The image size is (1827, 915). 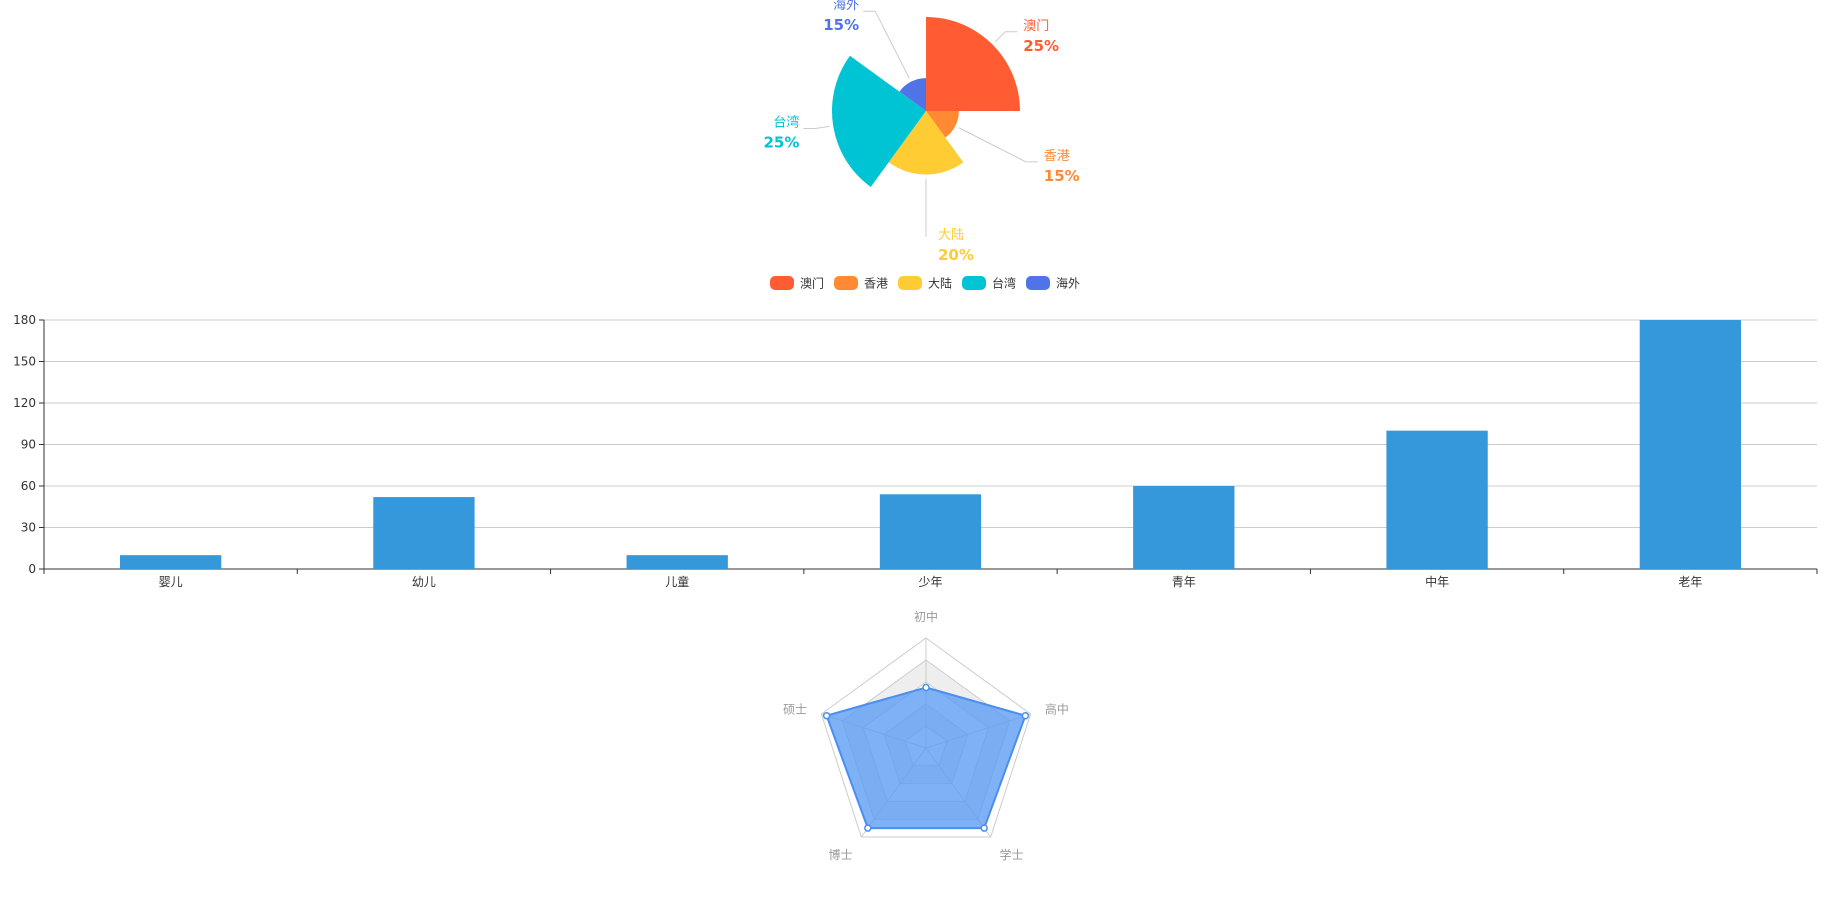 I want to click on legend-label-1: 香港, so click(x=876, y=284).